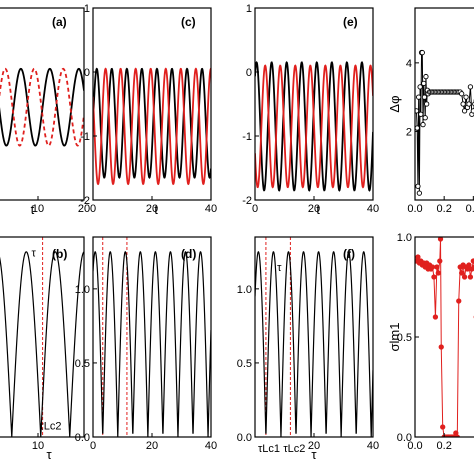  I want to click on x-axis-title-e: t, so click(318, 209).